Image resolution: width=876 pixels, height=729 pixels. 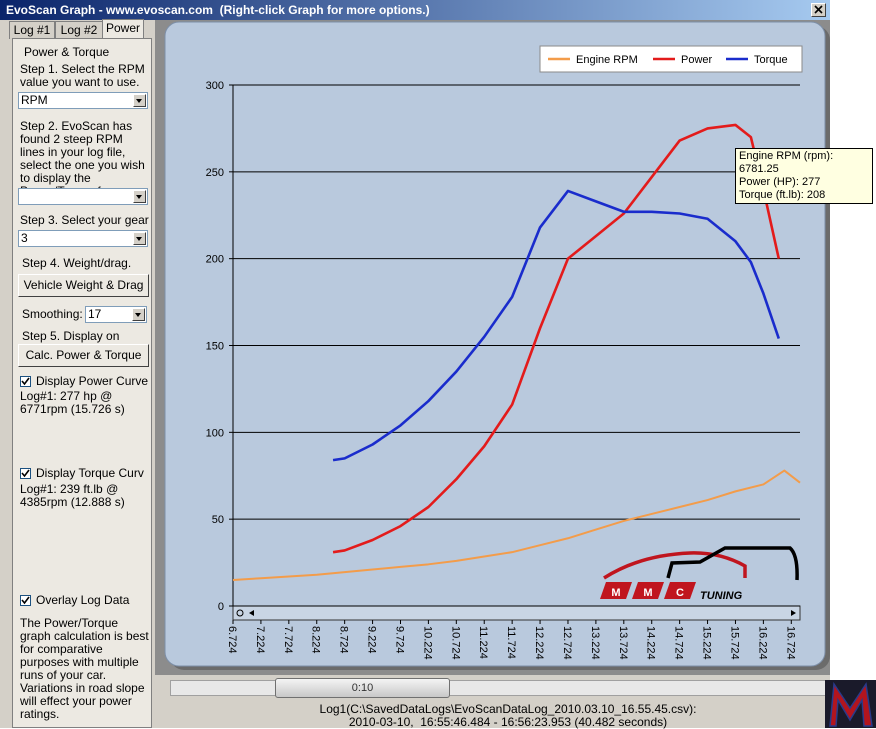 I want to click on x-tick-label: 14.724, so click(x=679, y=643).